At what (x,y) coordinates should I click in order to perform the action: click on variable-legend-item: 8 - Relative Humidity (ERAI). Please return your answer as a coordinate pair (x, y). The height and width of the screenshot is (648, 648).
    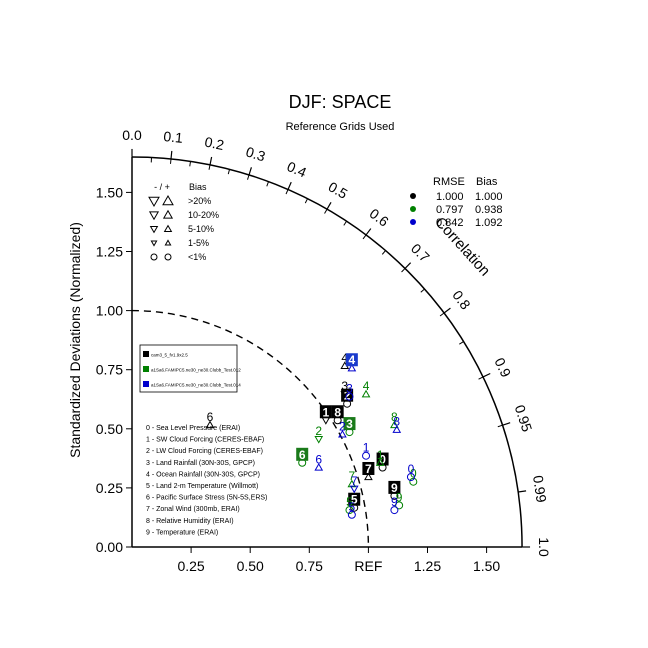
    Looking at the image, I should click on (190, 521).